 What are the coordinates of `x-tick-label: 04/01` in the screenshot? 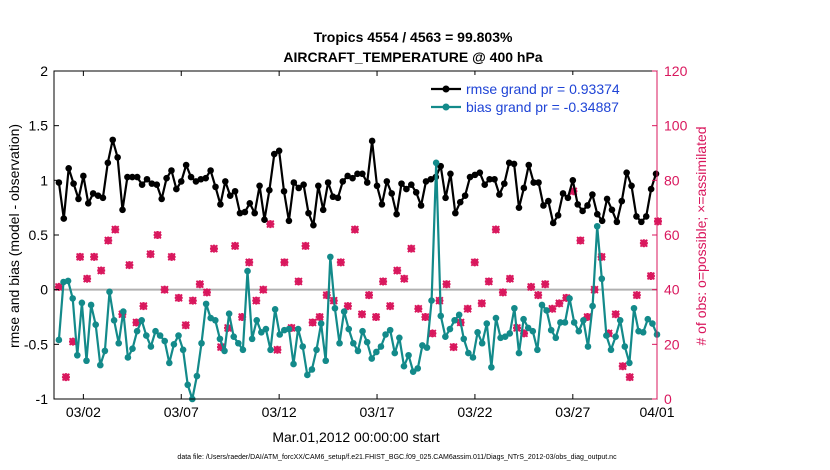 It's located at (656, 412).